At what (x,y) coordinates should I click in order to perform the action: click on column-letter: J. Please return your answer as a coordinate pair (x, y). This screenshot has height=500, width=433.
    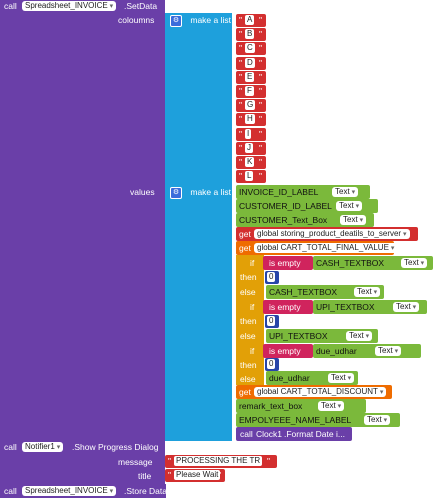
    Looking at the image, I should click on (249, 147).